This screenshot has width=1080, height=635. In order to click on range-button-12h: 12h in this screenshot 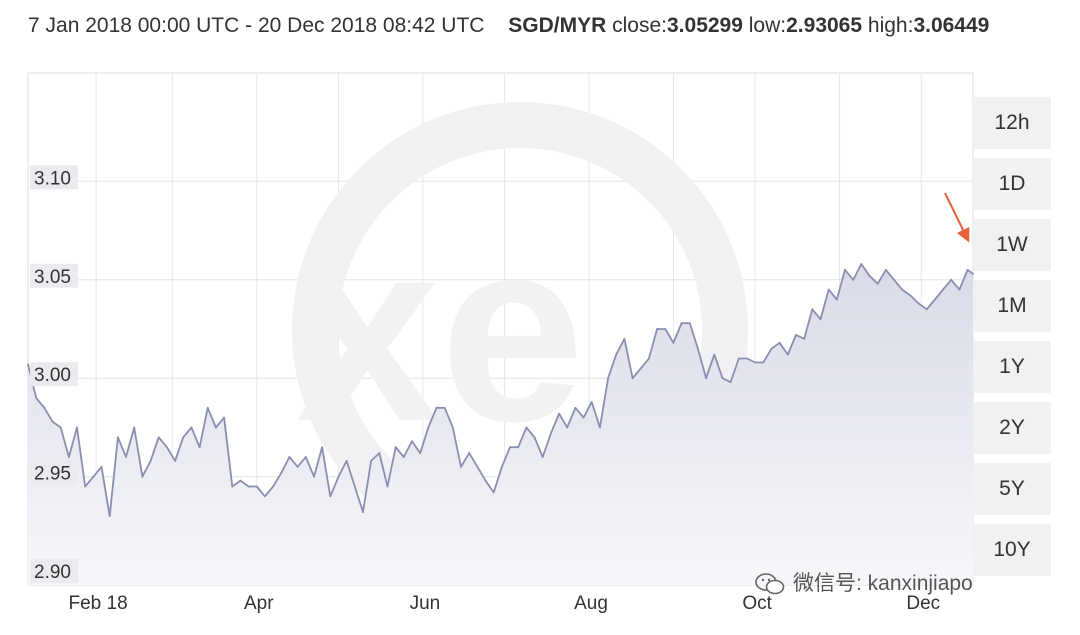, I will do `click(1012, 123)`.